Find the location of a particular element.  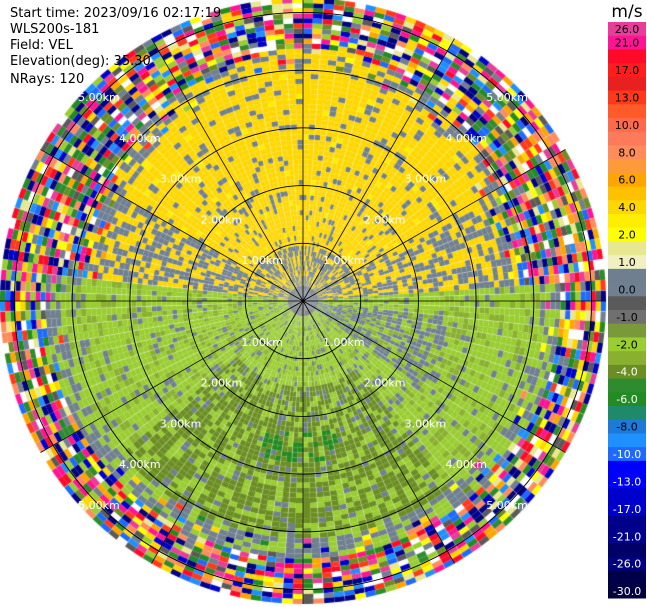

colorbar-tick-label: -13.0 is located at coordinates (627, 481).